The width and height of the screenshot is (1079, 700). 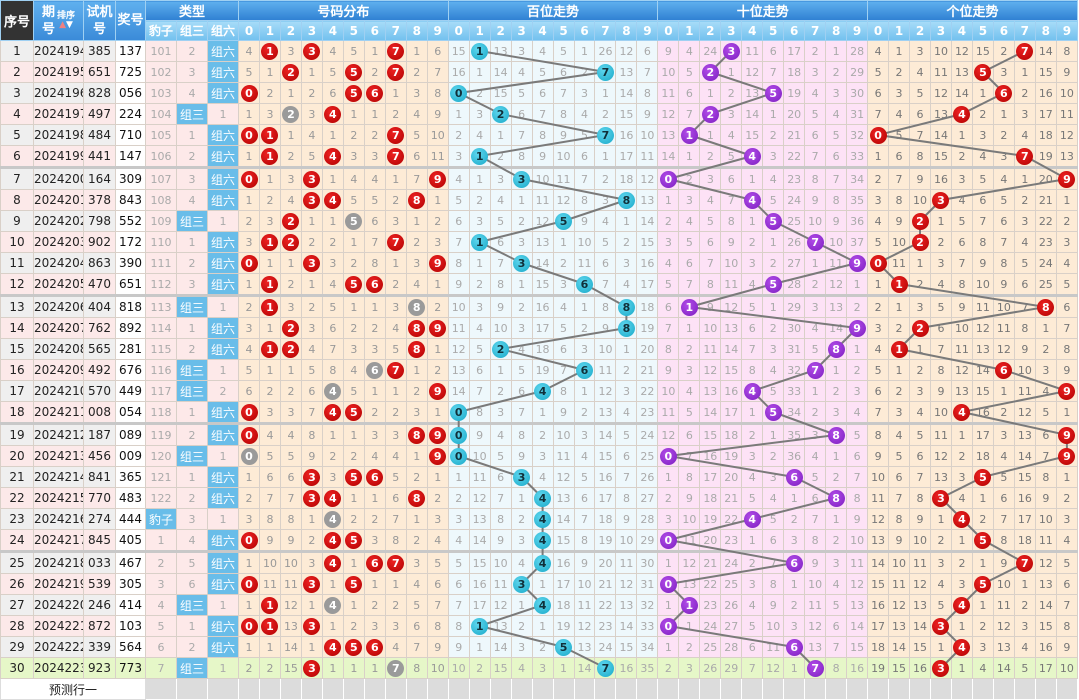 What do you see at coordinates (17, 178) in the screenshot?
I see `row-no: 7` at bounding box center [17, 178].